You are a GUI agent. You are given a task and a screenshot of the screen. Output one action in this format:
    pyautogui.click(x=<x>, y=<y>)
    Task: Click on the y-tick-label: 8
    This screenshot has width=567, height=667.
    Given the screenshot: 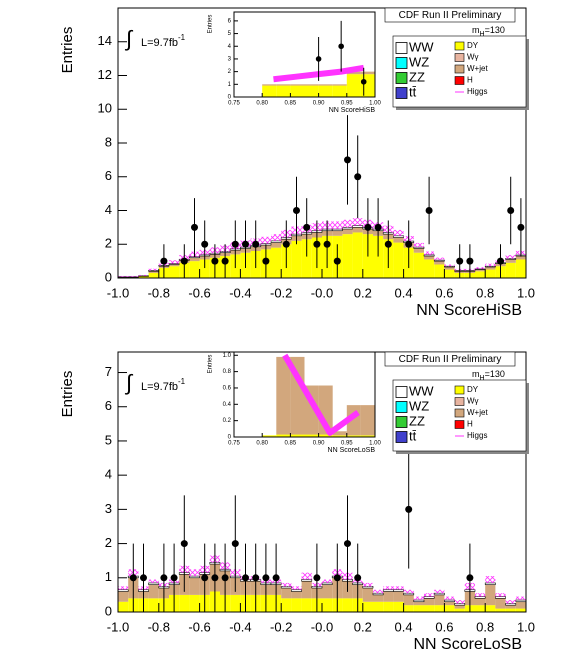 What is the action you would take?
    pyautogui.click(x=108, y=141)
    